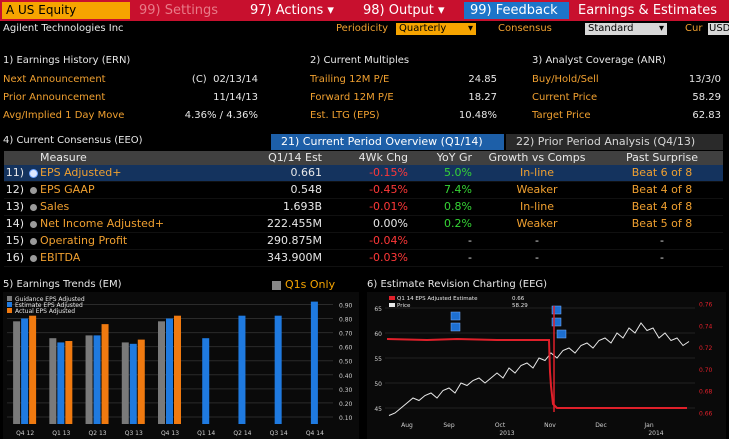  I want to click on y-left-tick: 55, so click(378, 359).